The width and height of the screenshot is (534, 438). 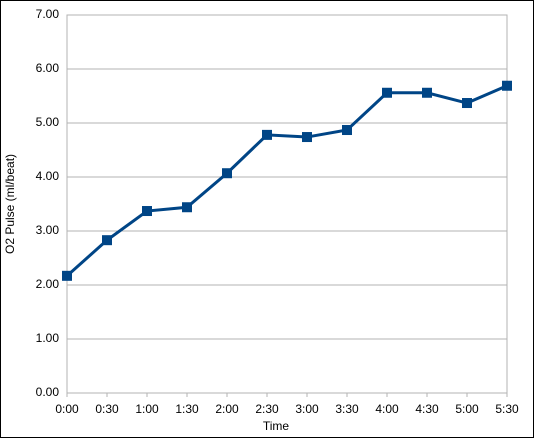 I want to click on y-tick-label: 6.00, so click(x=48, y=68).